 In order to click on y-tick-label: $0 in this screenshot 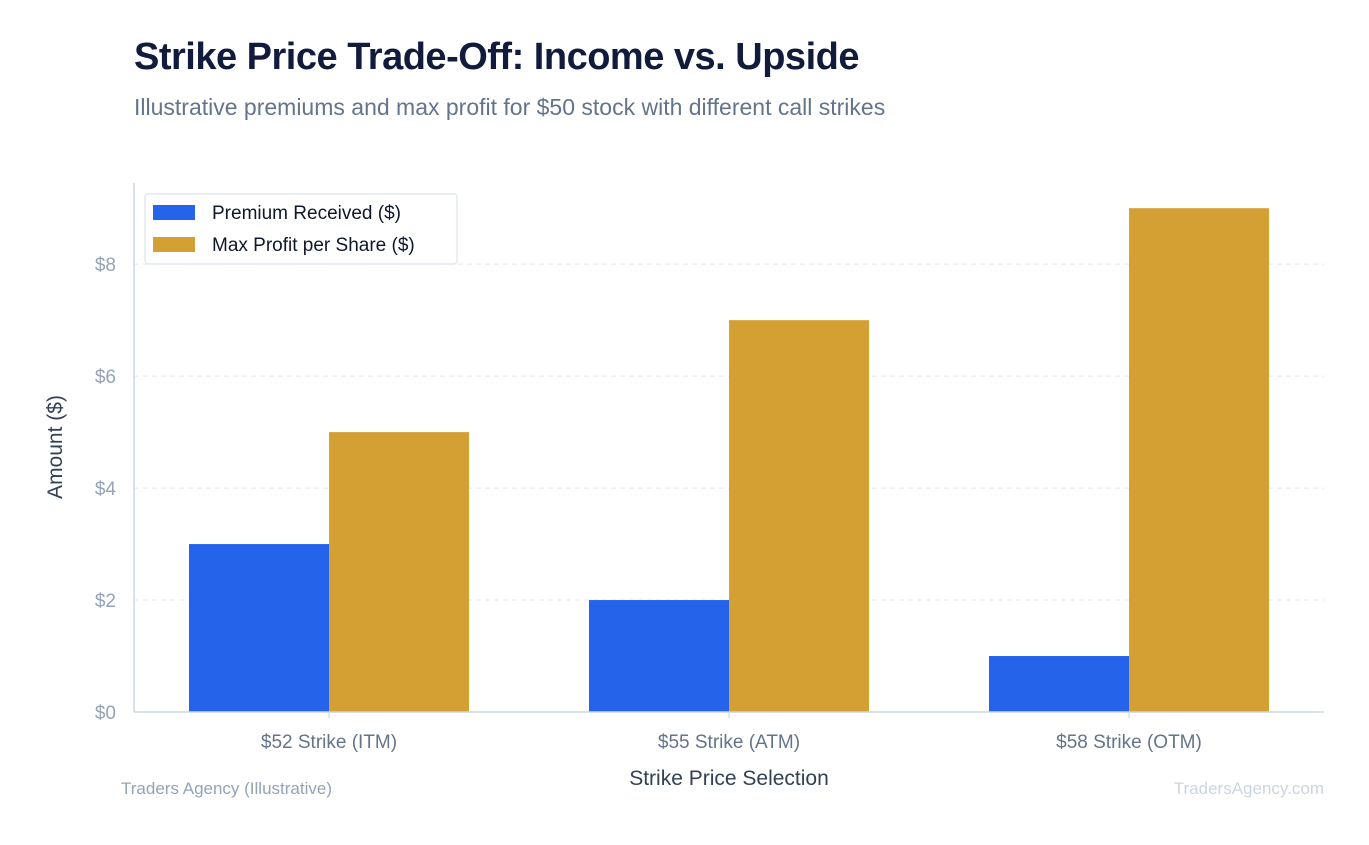, I will do `click(105, 713)`.